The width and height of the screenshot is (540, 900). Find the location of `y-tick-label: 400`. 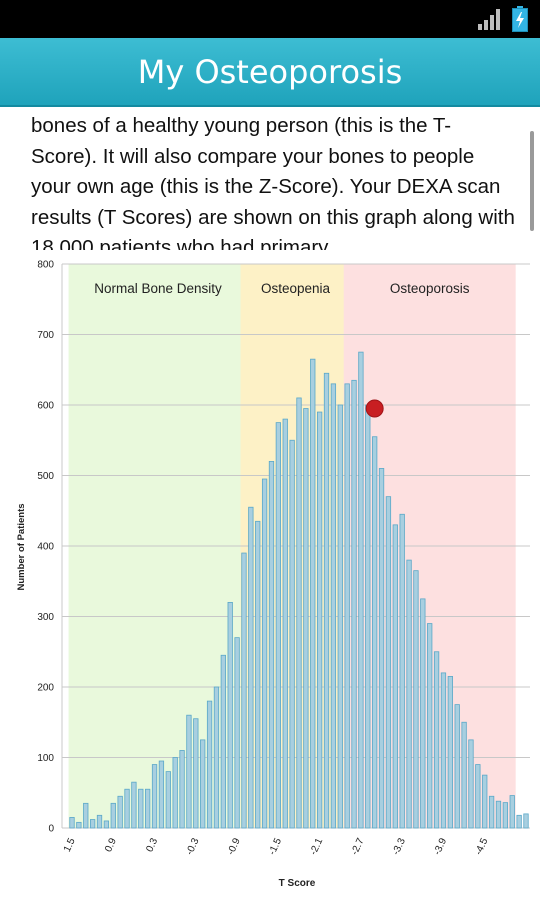

y-tick-label: 400 is located at coordinates (45, 547).